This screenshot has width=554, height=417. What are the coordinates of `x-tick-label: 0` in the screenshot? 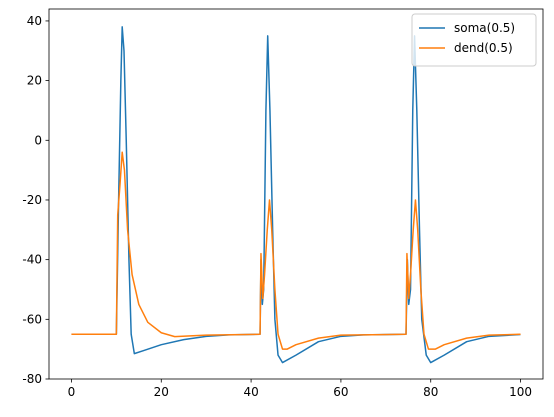 It's located at (72, 392).